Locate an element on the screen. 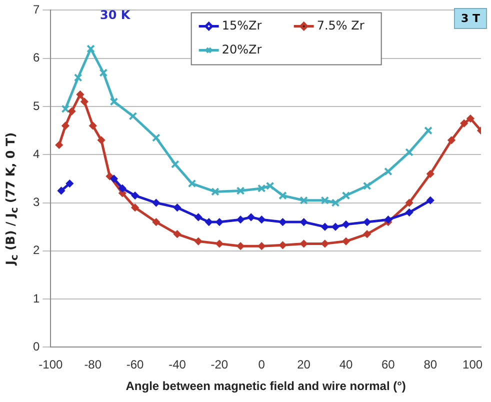  y-tick-label: 5 is located at coordinates (36, 105).